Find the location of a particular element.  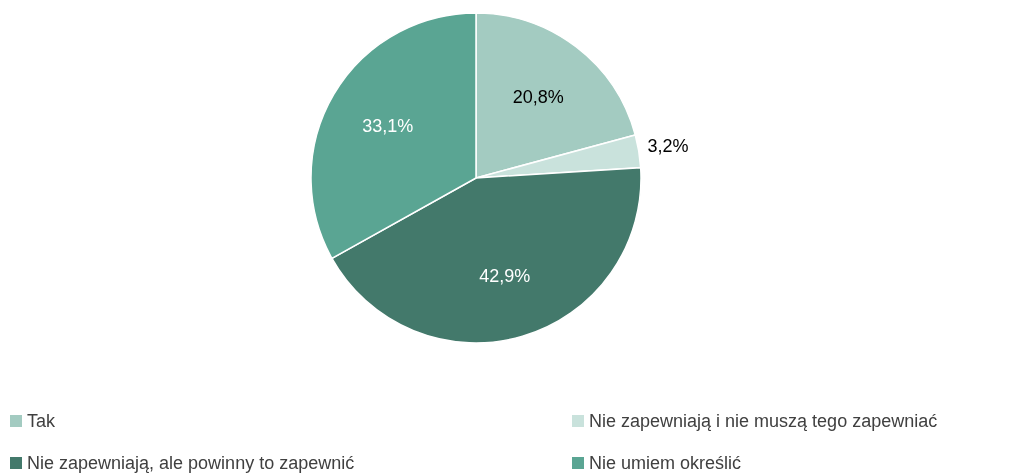

data-label: 42,9% is located at coordinates (505, 276).